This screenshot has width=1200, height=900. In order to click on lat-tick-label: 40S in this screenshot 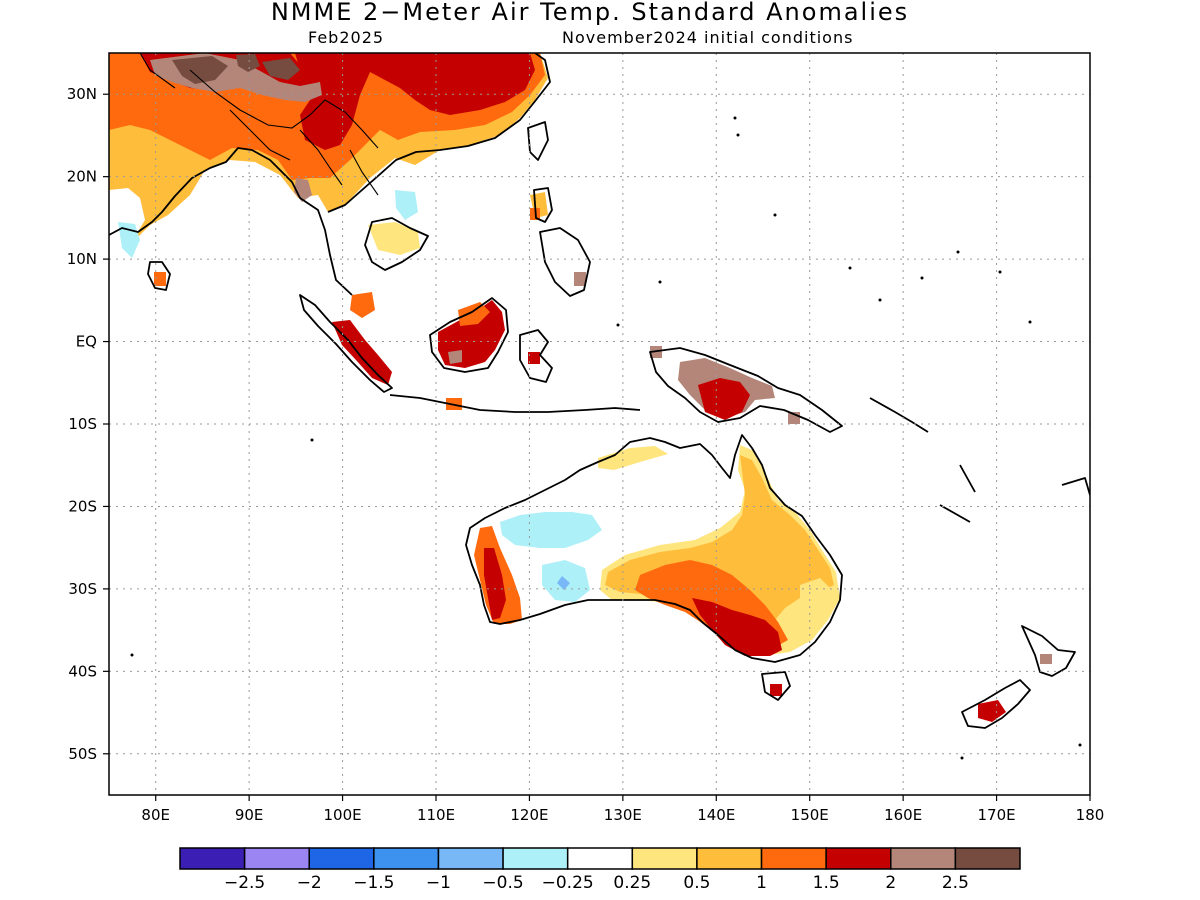, I will do `click(82, 671)`.